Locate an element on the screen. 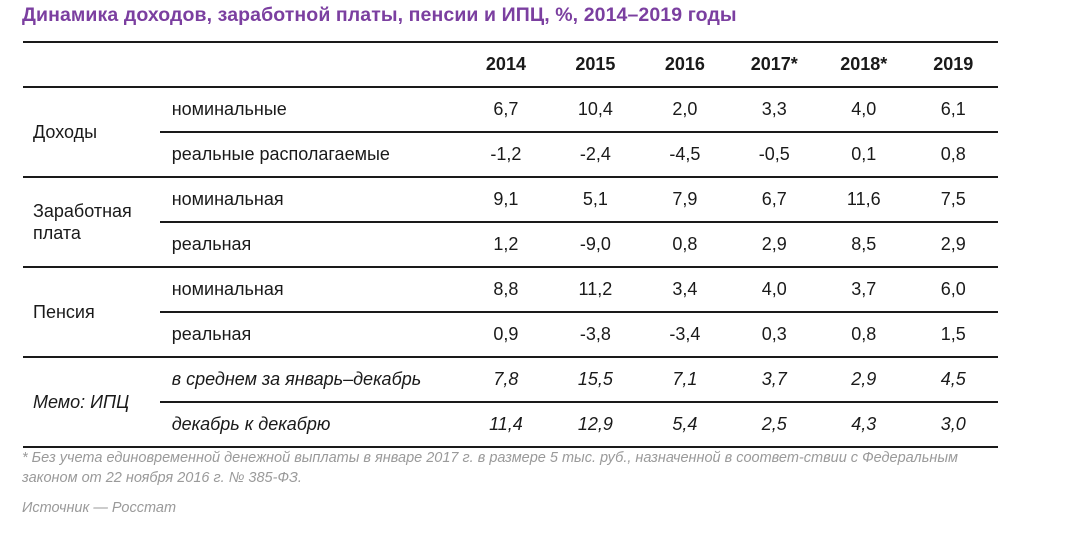  header-year: 2015 is located at coordinates (595, 64).